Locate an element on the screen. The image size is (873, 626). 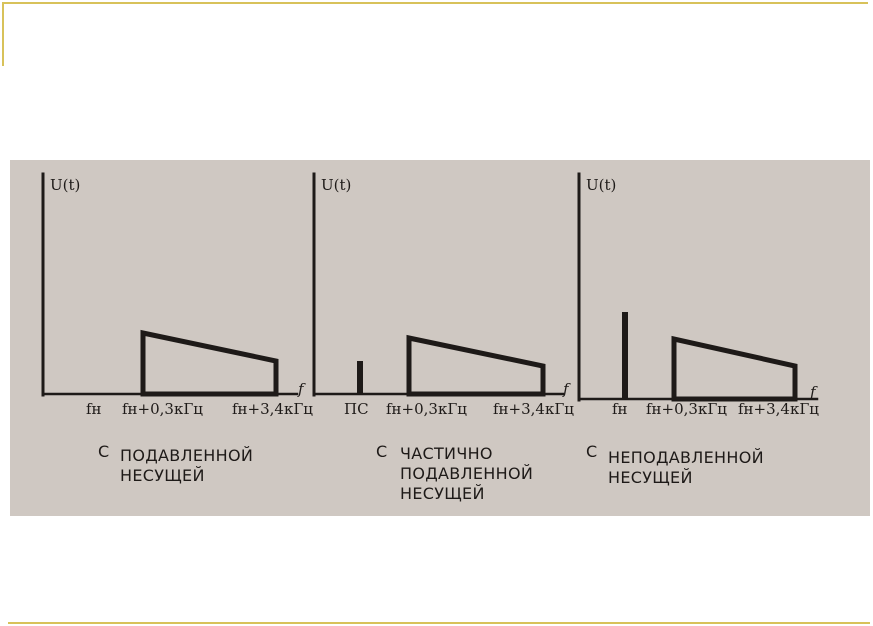
panel-2-axis-label: U(t) is located at coordinates (336, 185).